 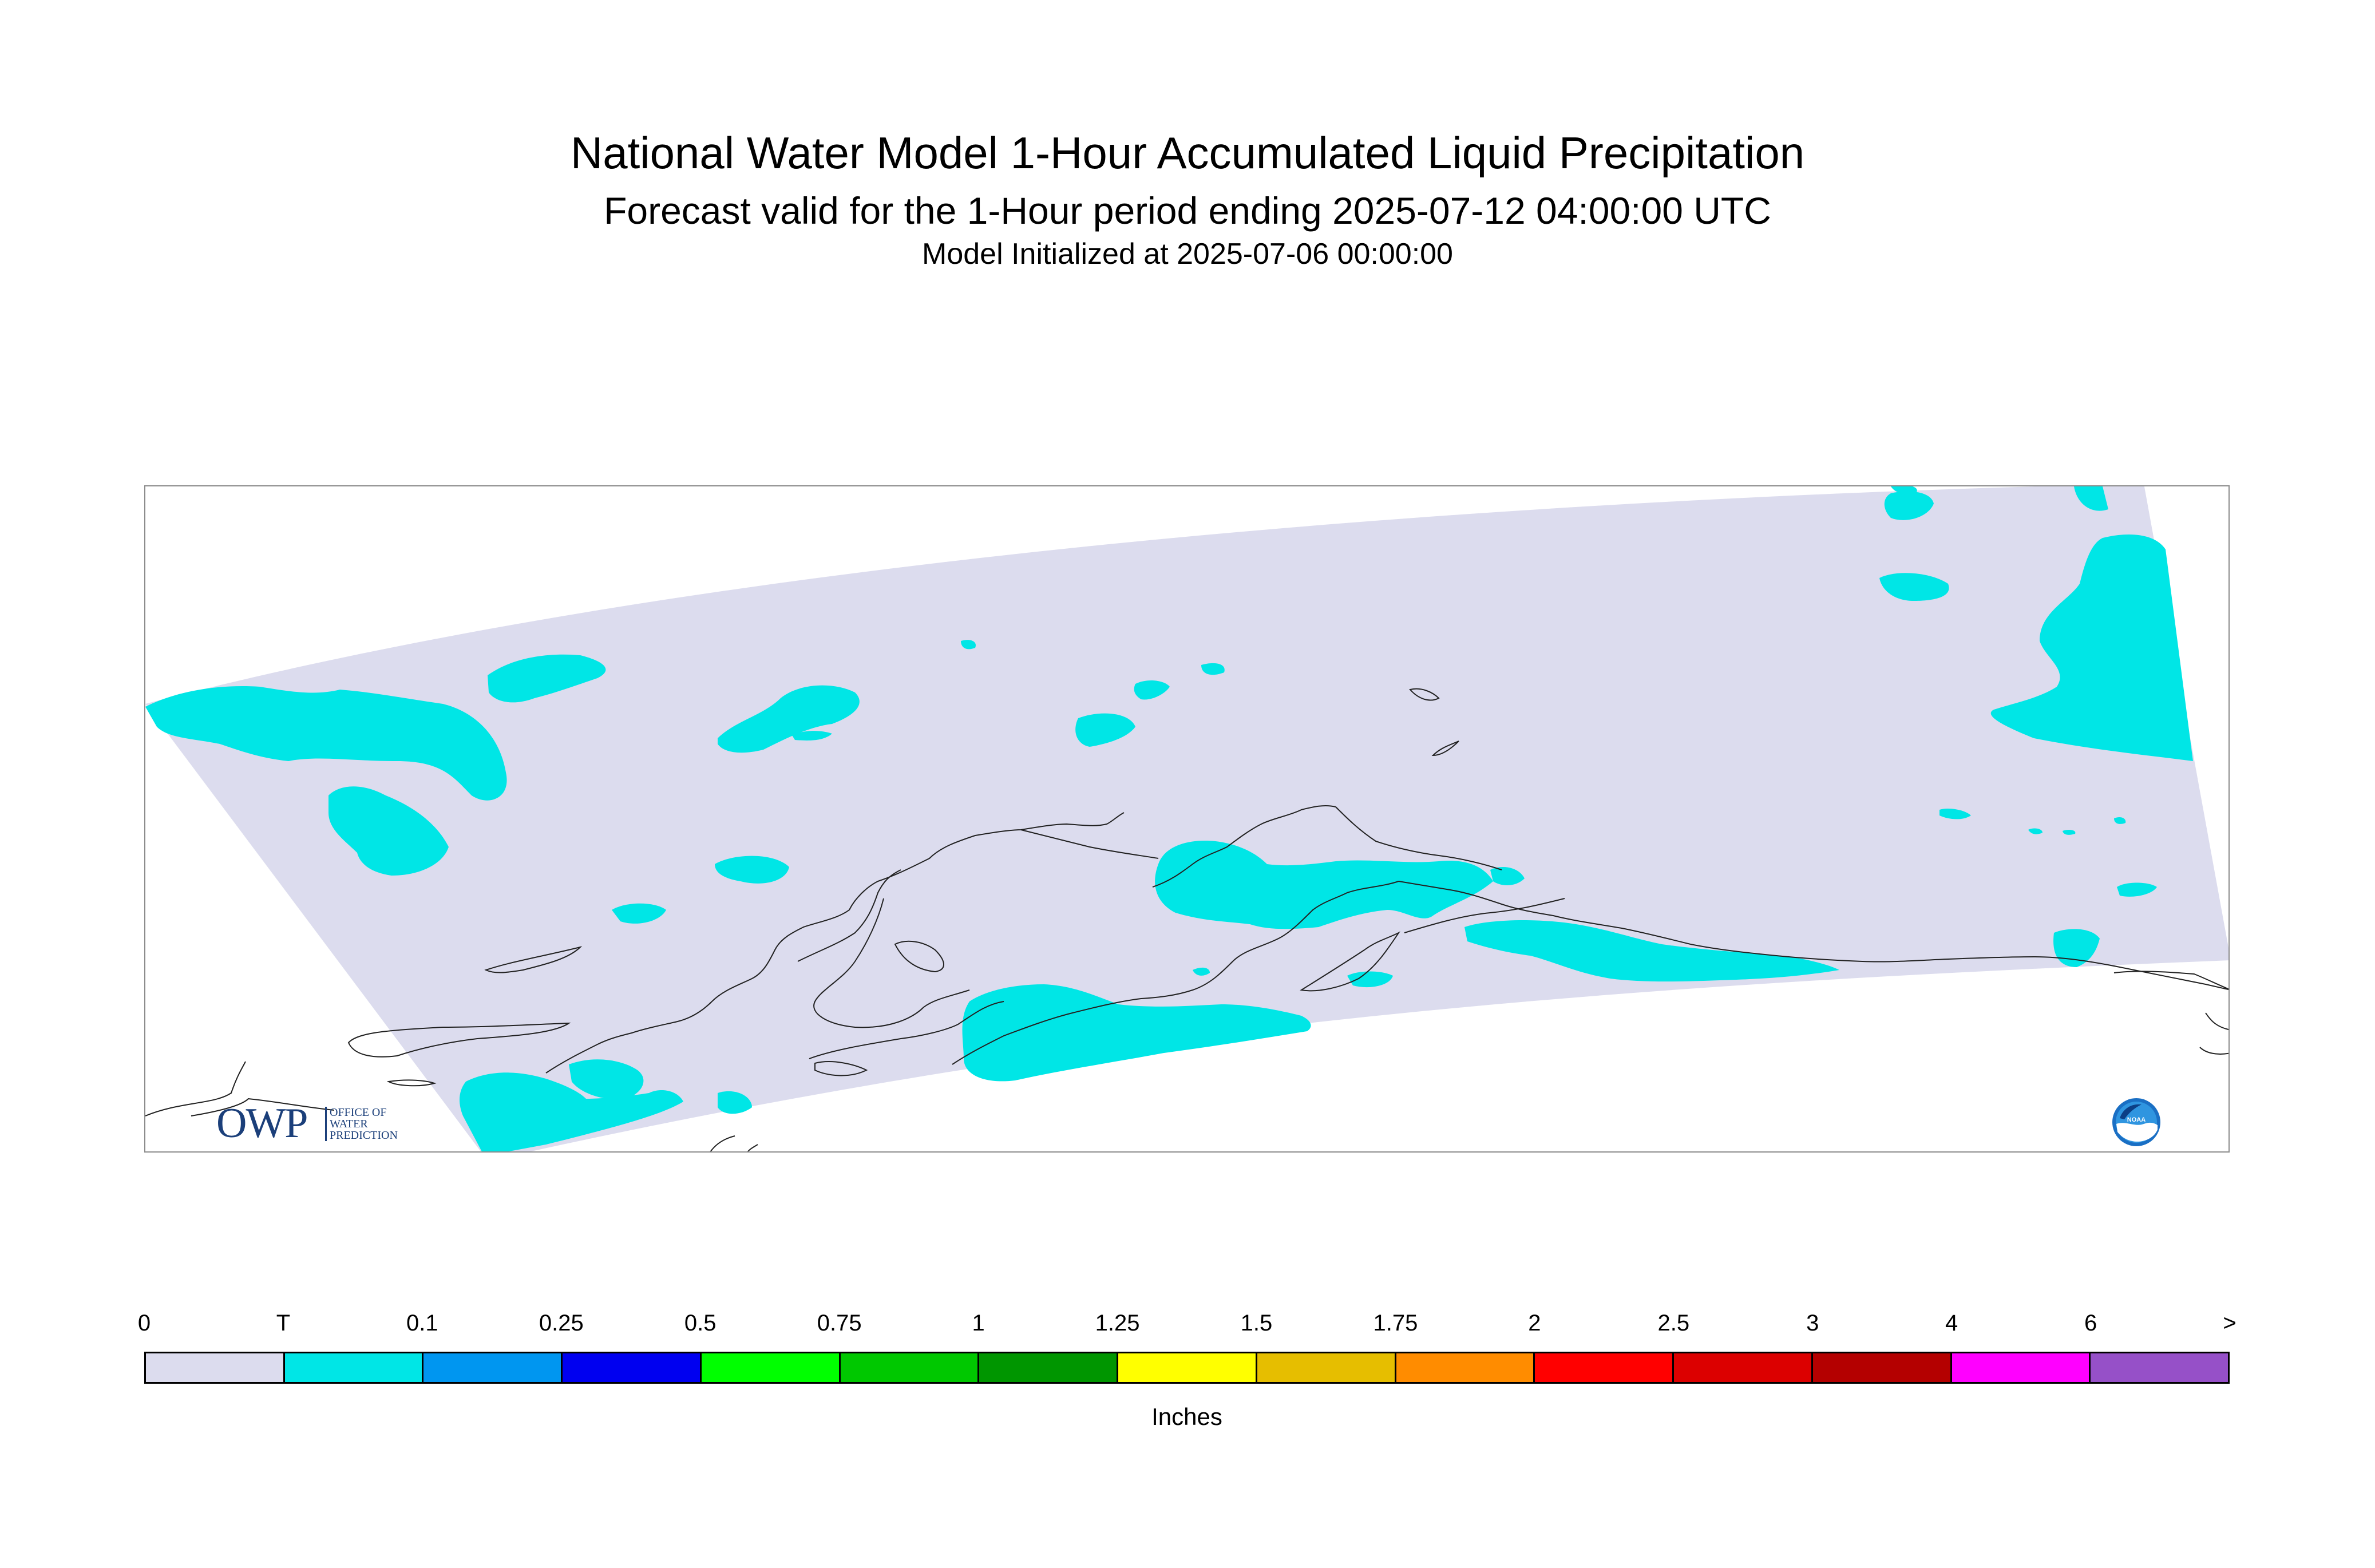 What do you see at coordinates (1396, 1323) in the screenshot?
I see `legend-tick-label: 1.75` at bounding box center [1396, 1323].